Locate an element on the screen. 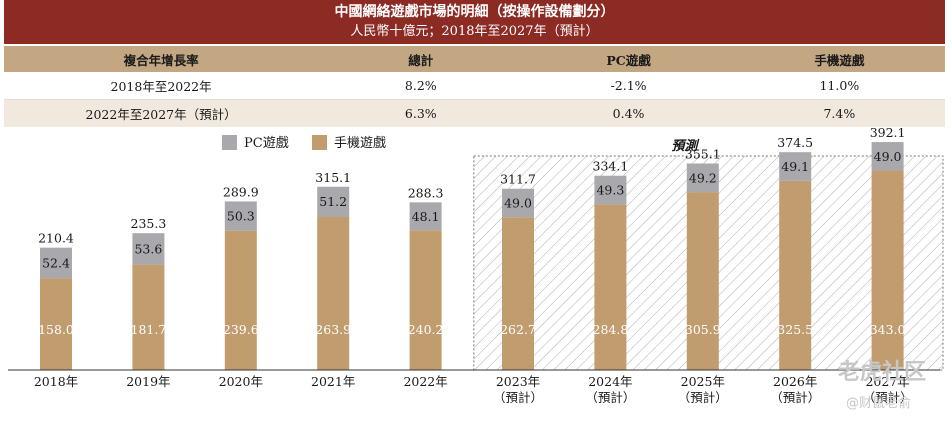  x-tick-label: 2024年 is located at coordinates (610, 381).